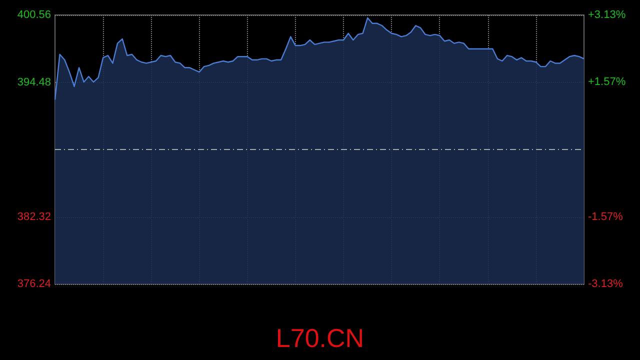  I want to click on y2-tick-label: +1.57%, so click(607, 82).